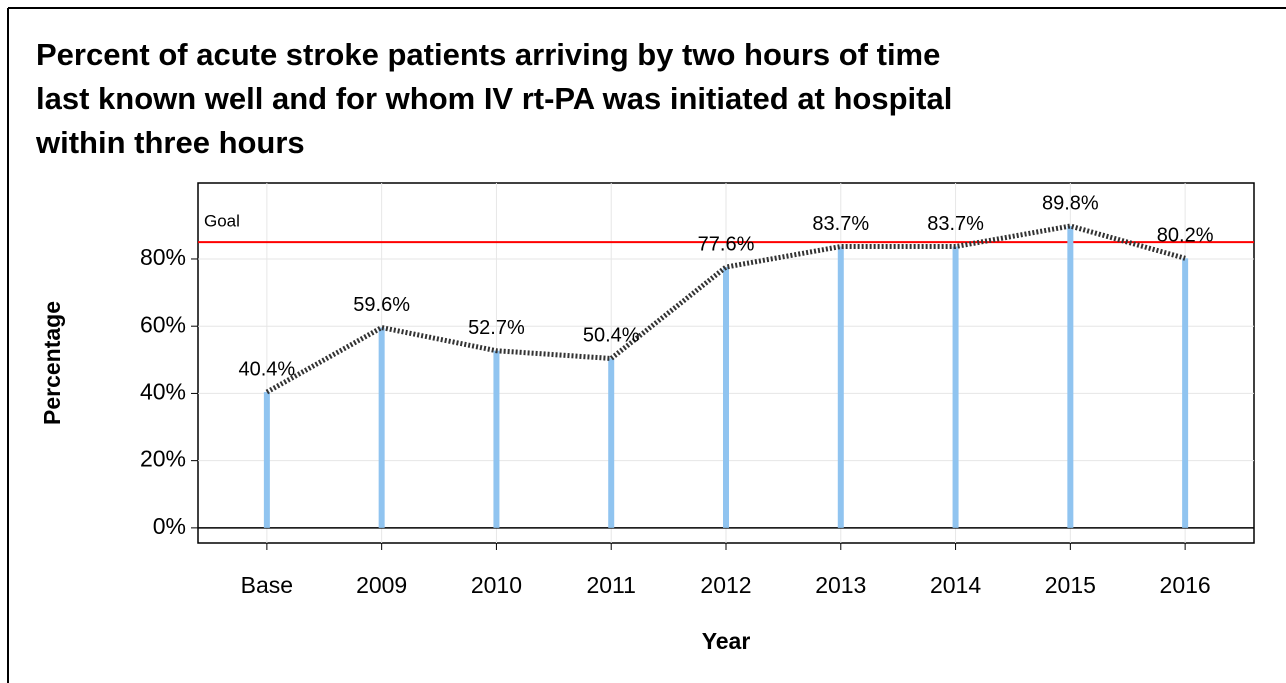 This screenshot has width=1286, height=683. I want to click on data-label: 89.8%, so click(1070, 203).